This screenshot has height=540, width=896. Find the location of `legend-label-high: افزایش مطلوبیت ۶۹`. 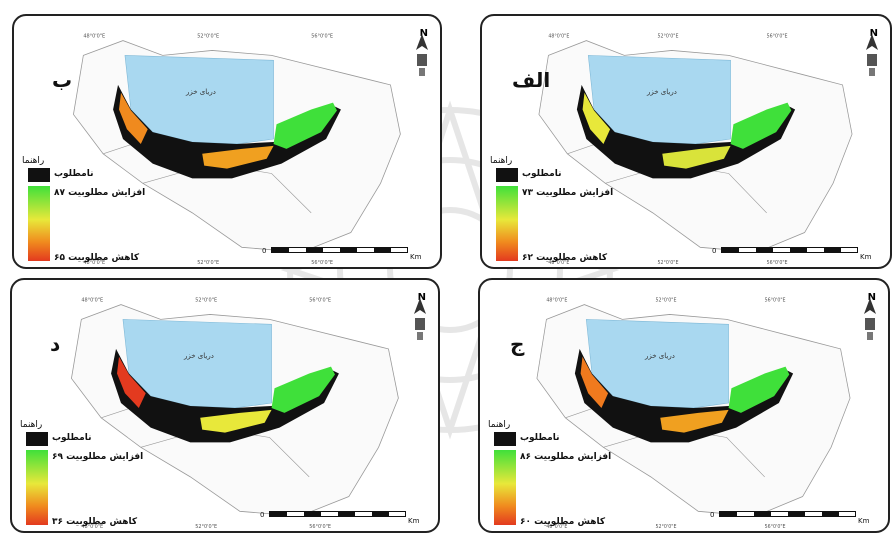

legend-label-high: افزایش مطلوبیت ۶۹ is located at coordinates (98, 457).